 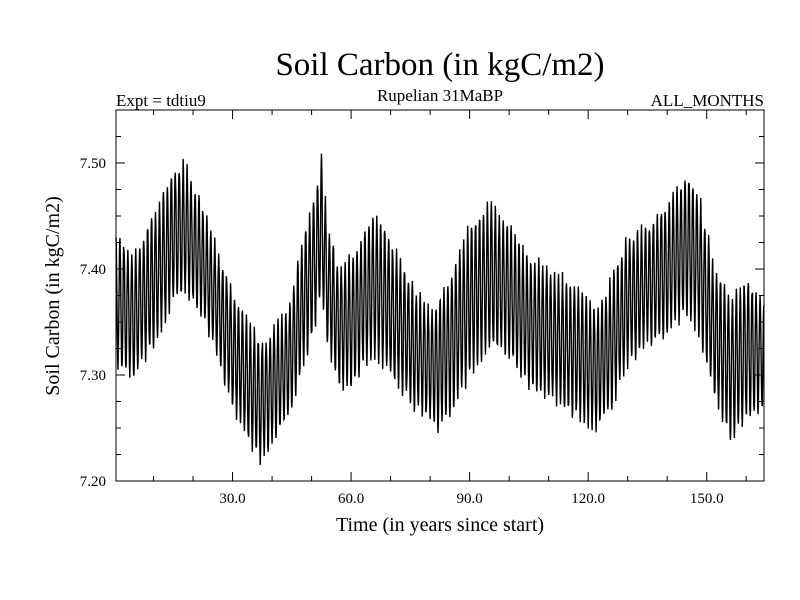 I want to click on chart-subtitle: Rupelian 31MaBP, so click(x=440, y=95).